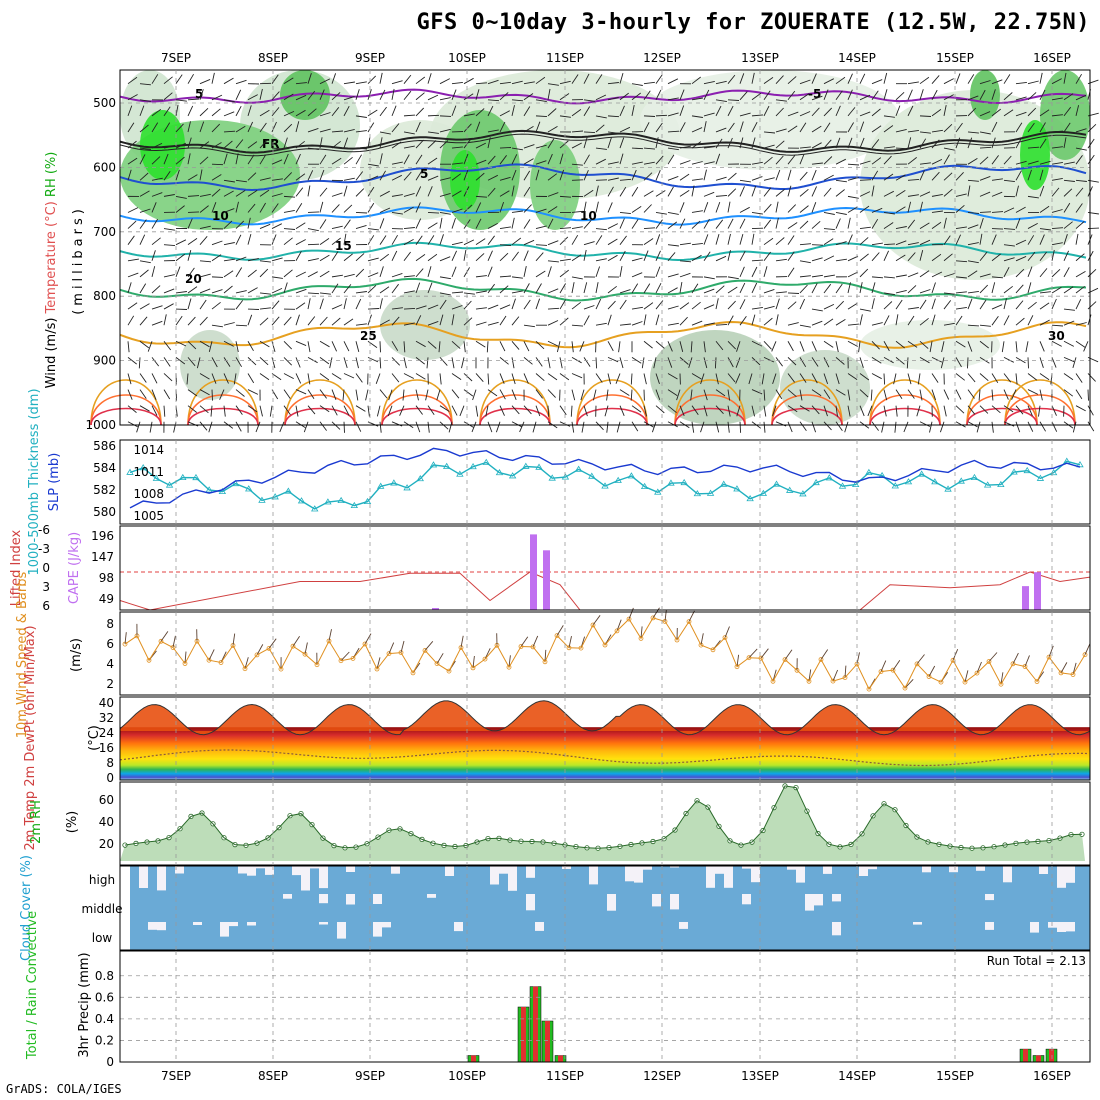 The width and height of the screenshot is (1100, 1100). What do you see at coordinates (26, 908) in the screenshot?
I see `cloud-ylabel: Cloud Cover (%)` at bounding box center [26, 908].